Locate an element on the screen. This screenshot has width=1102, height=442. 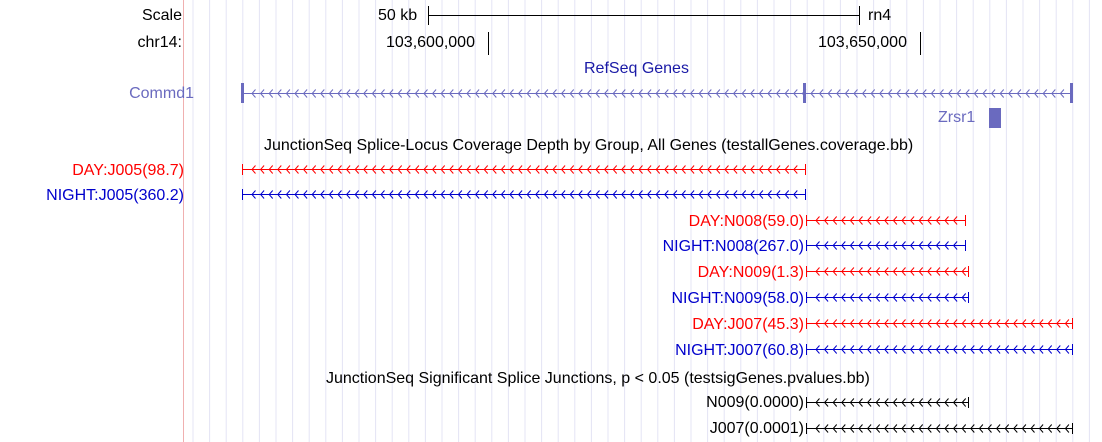
coverage-label-day-j005: DAY:J005(98.7) is located at coordinates (128, 170).